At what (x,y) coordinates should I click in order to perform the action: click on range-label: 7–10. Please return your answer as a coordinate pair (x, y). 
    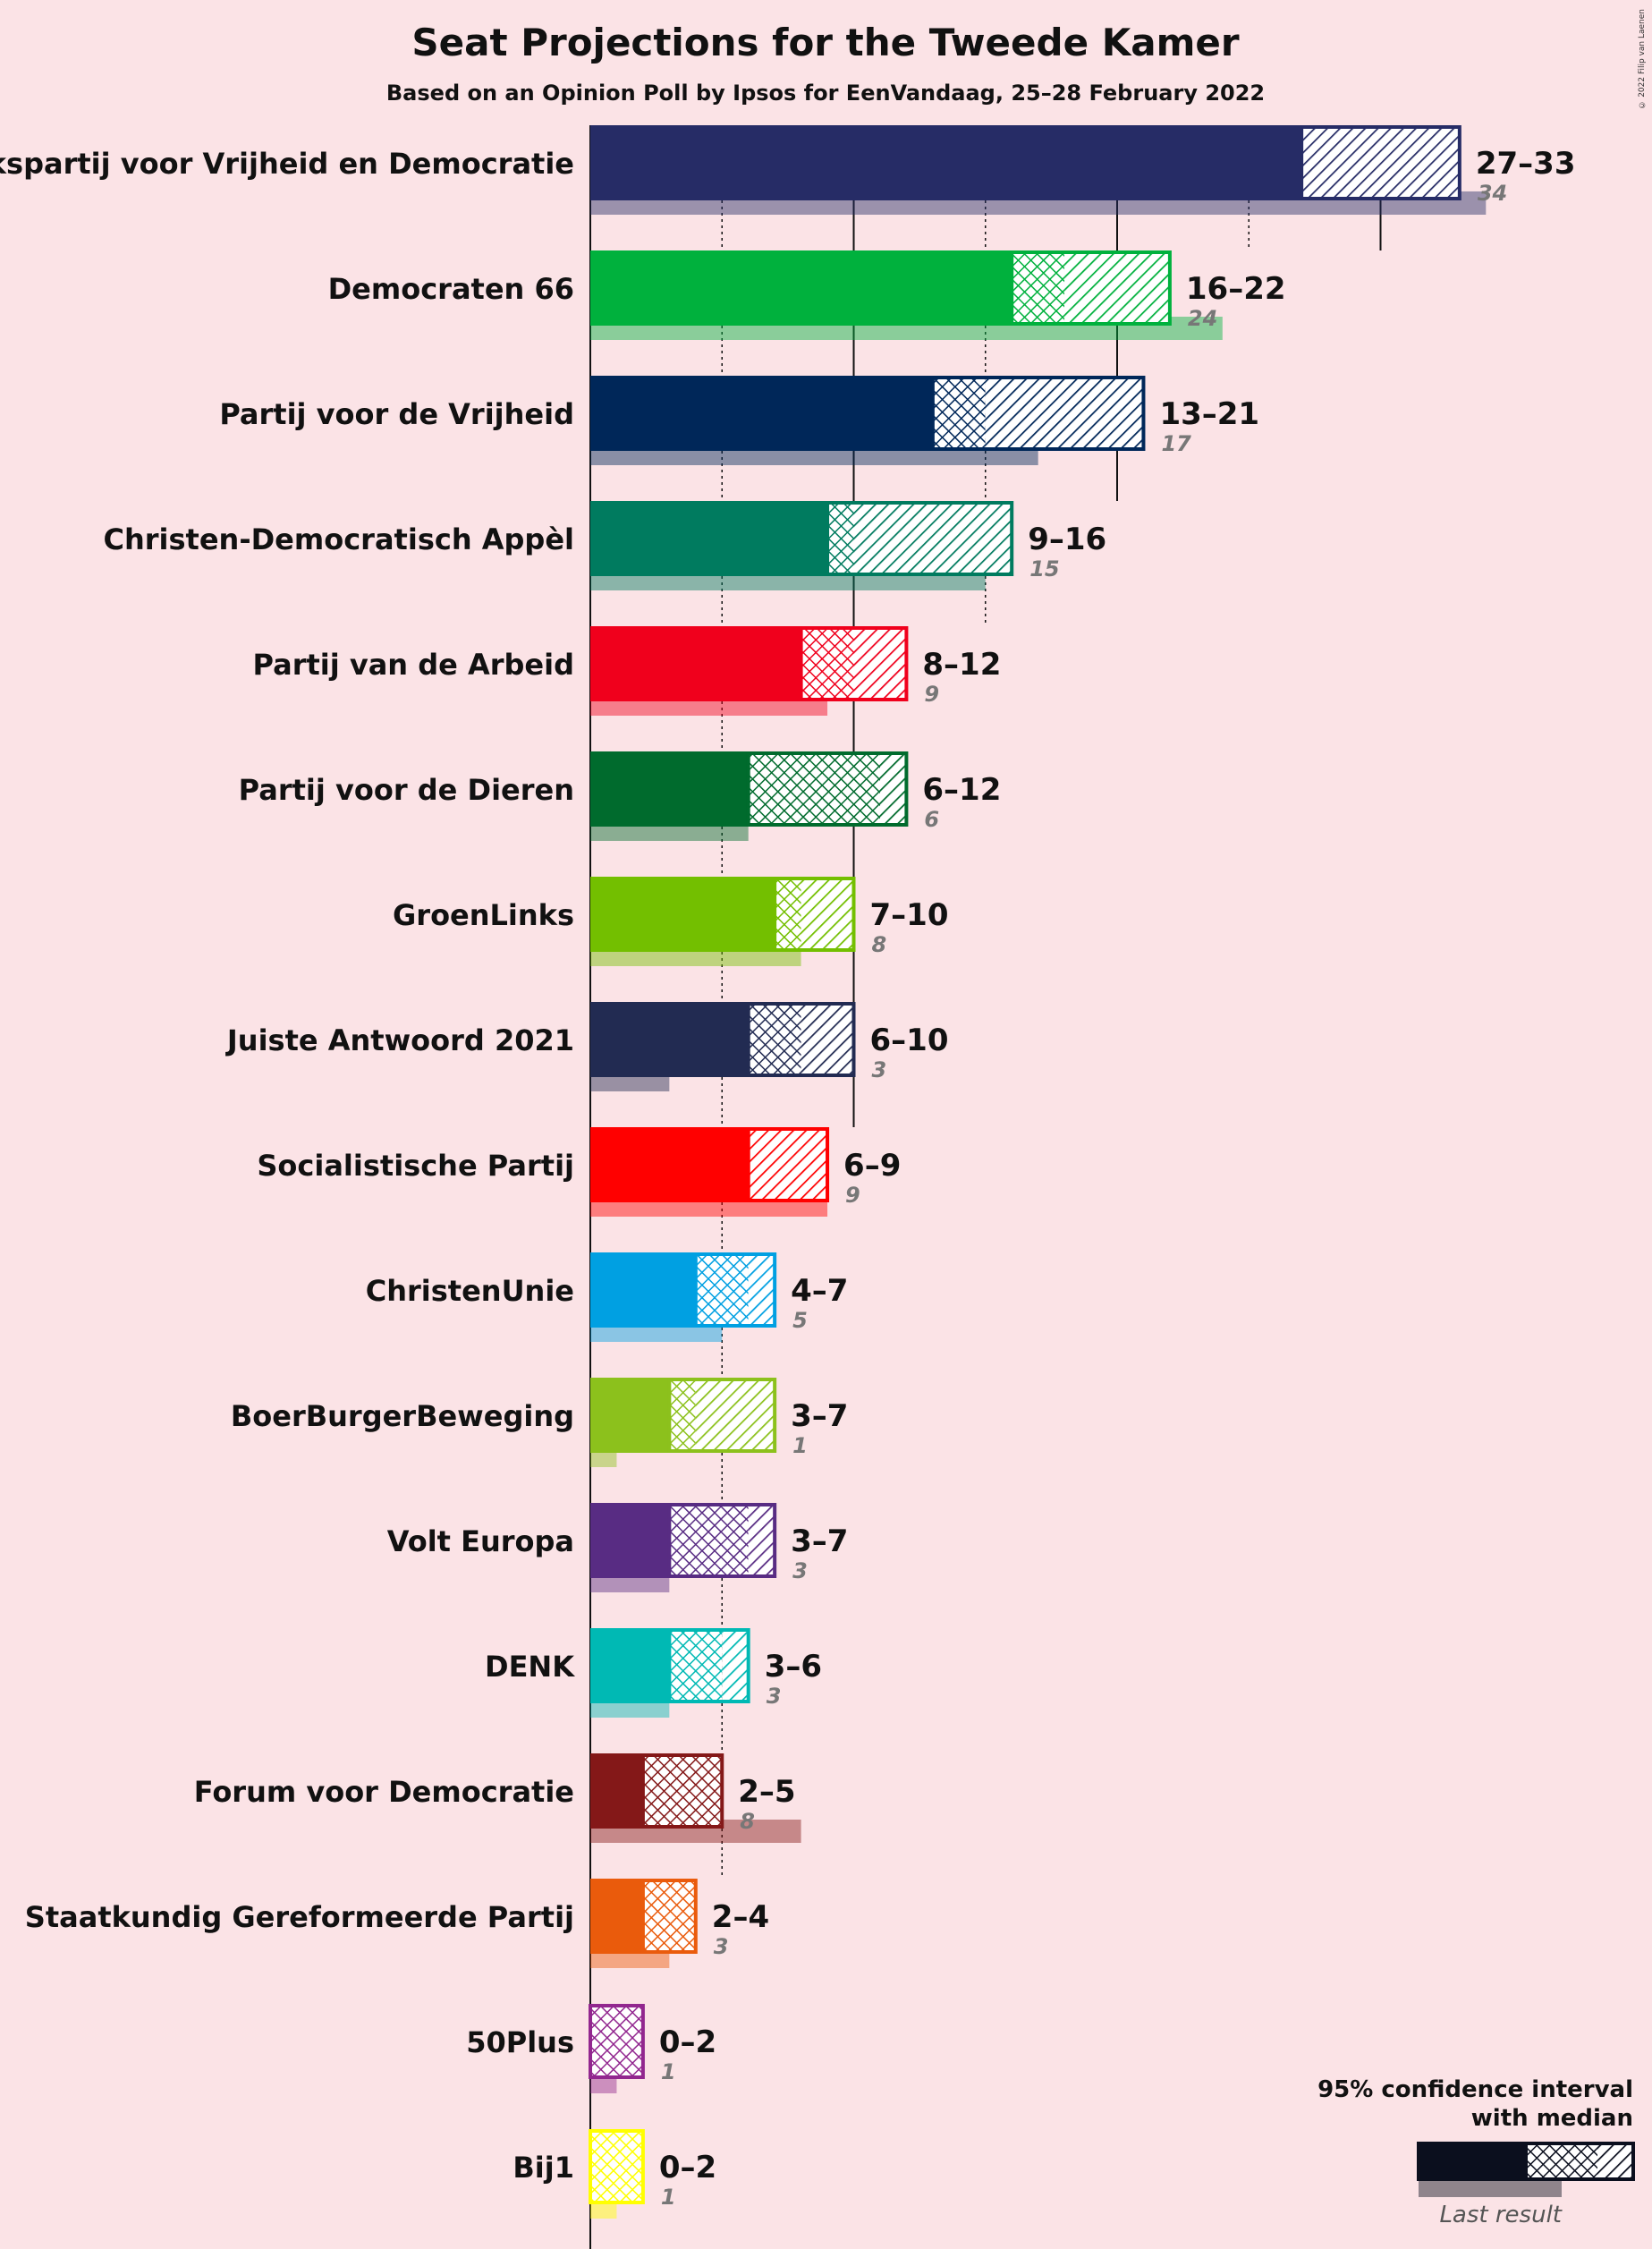
    Looking at the image, I should click on (909, 915).